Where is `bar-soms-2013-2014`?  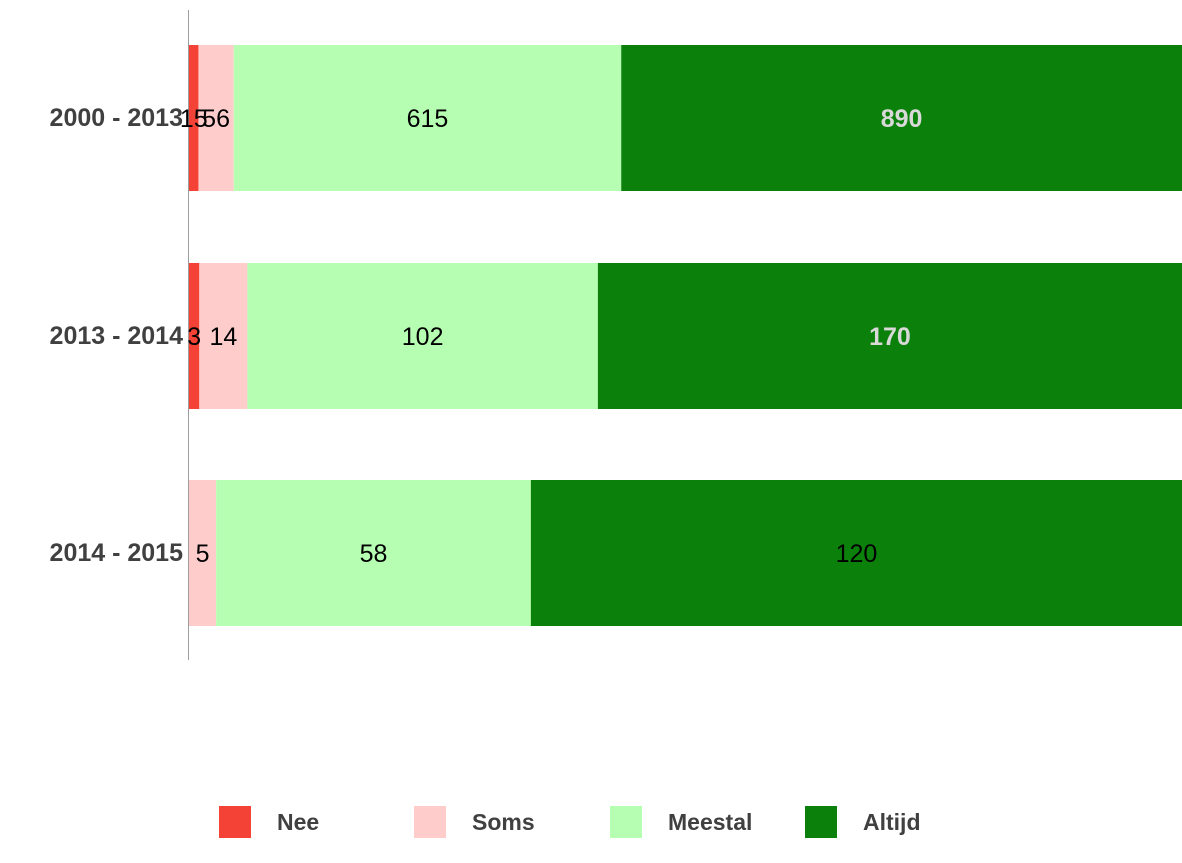
bar-soms-2013-2014 is located at coordinates (223, 336).